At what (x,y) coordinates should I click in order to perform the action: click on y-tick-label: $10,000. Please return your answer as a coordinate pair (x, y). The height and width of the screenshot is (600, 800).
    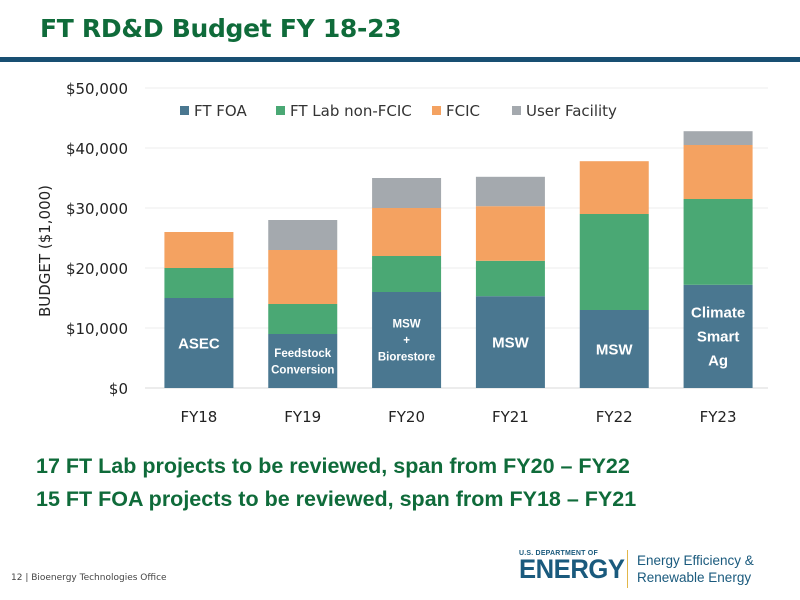
    Looking at the image, I should click on (97, 329).